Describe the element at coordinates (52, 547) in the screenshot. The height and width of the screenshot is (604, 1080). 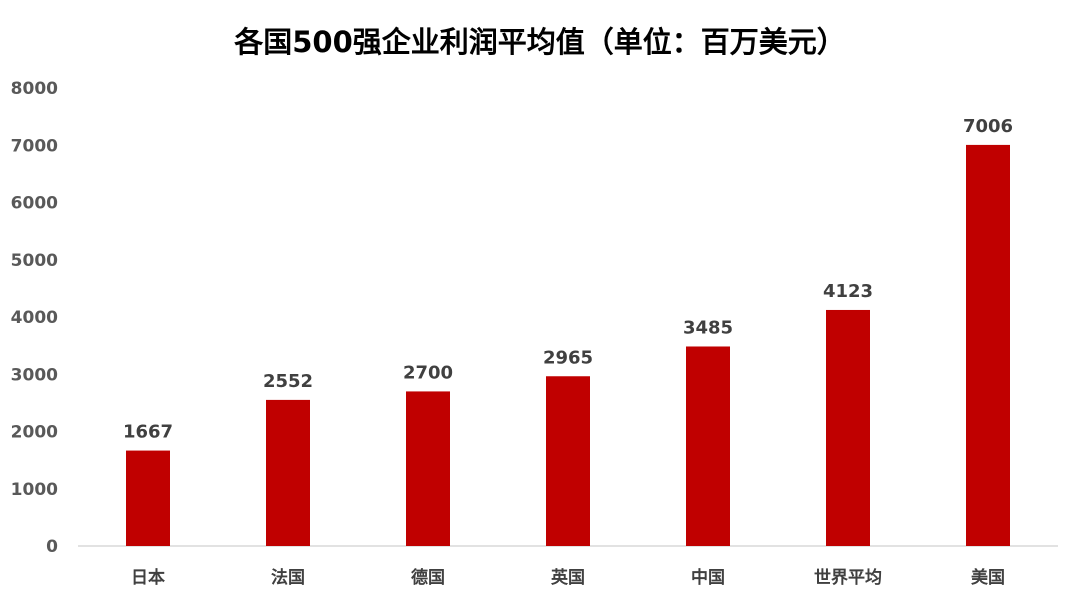
I see `y-tick-label: 0` at that location.